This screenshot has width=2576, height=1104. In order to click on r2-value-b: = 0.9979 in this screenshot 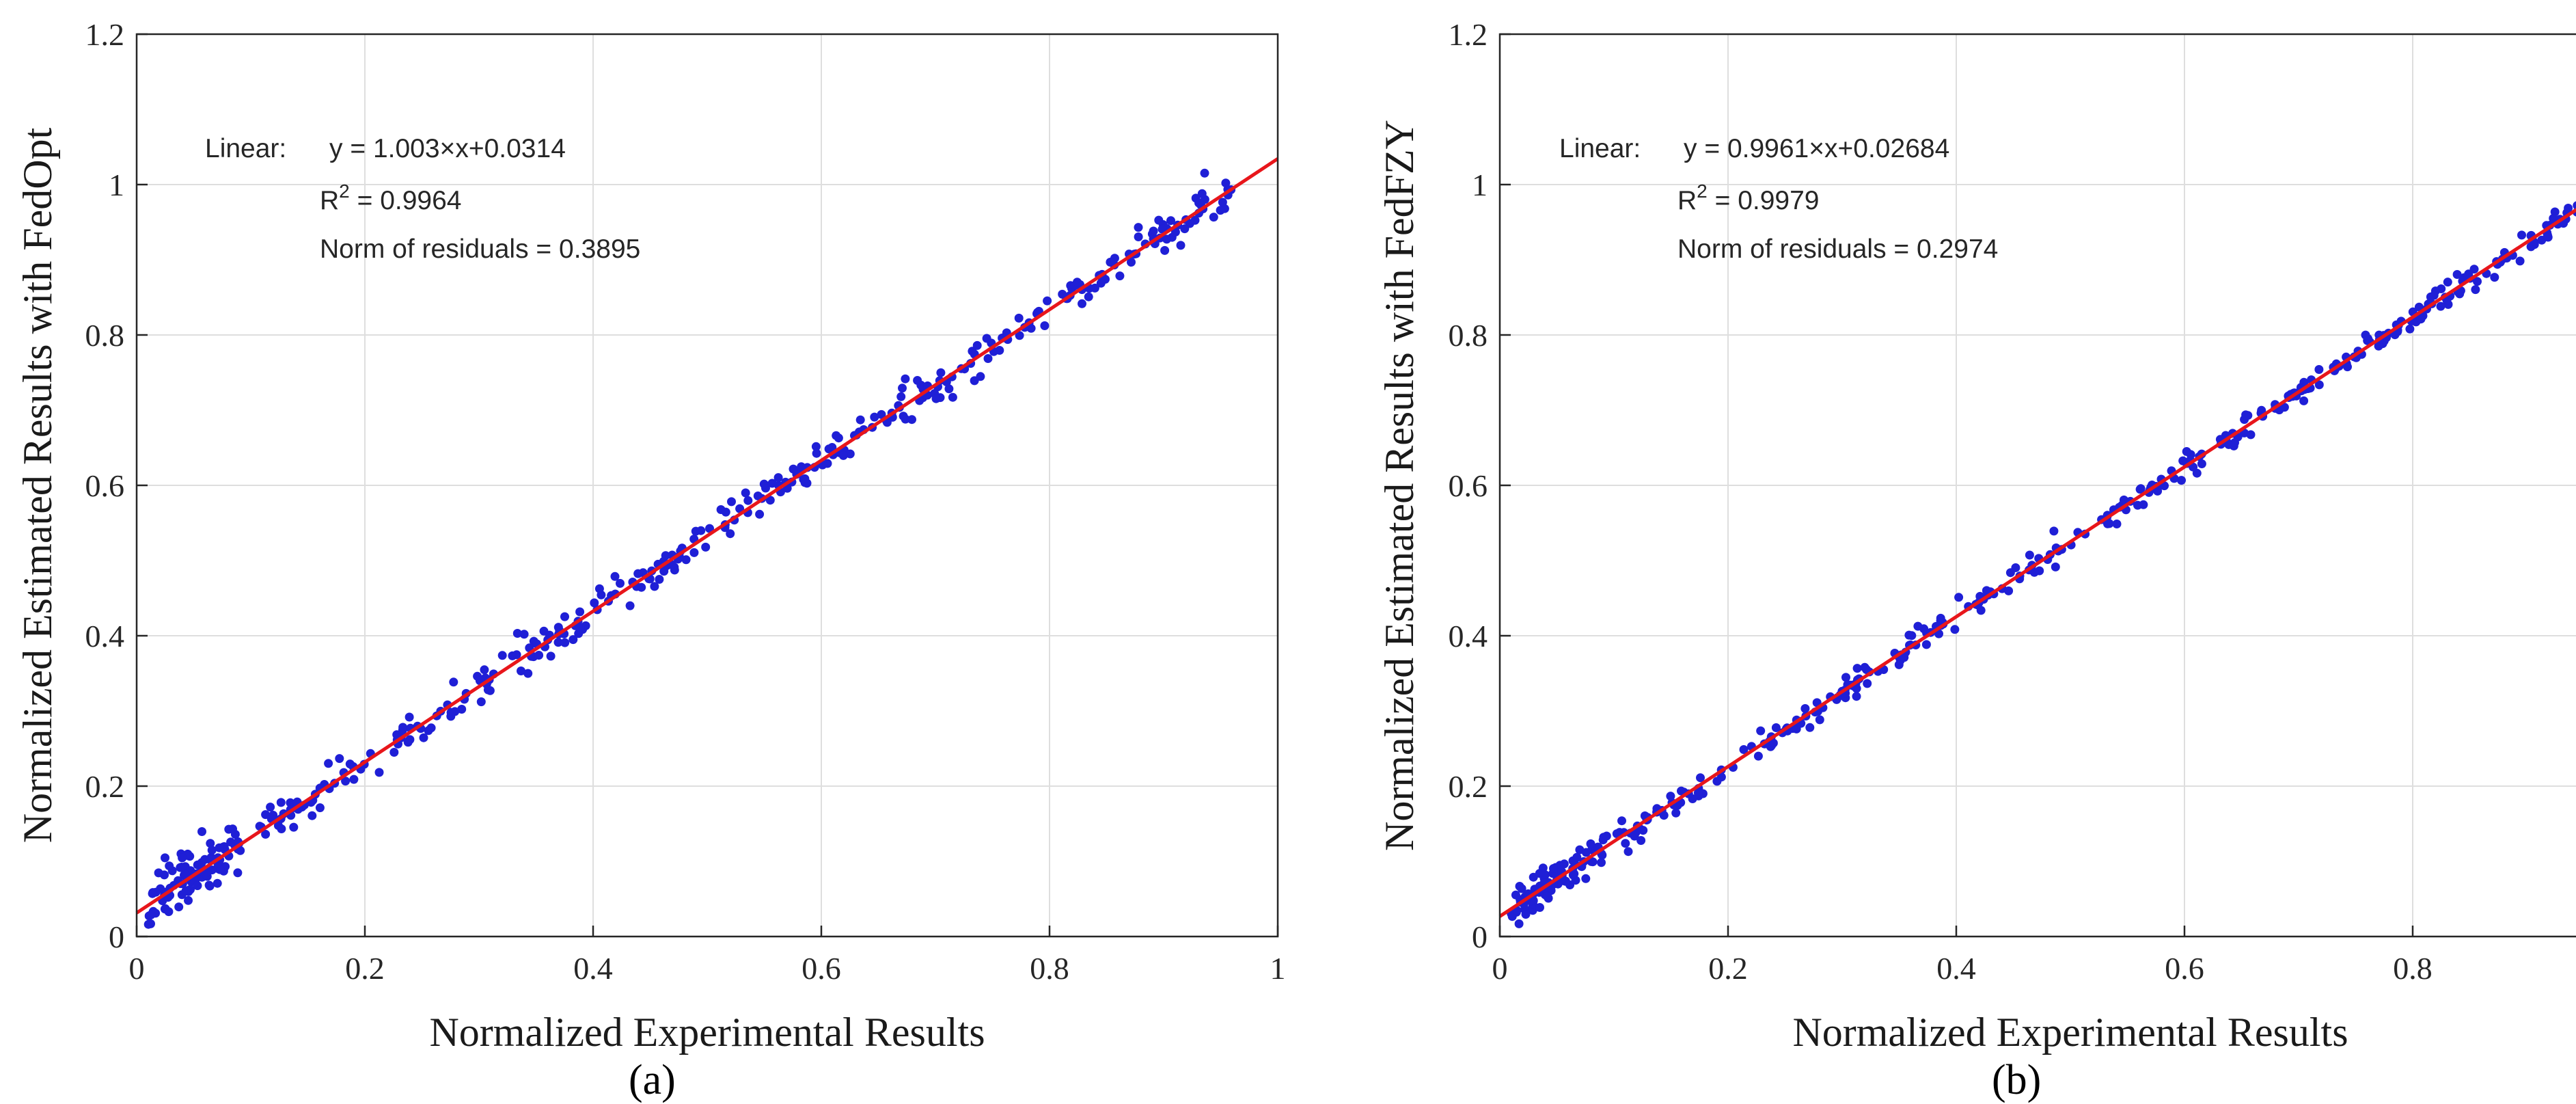, I will do `click(1764, 200)`.